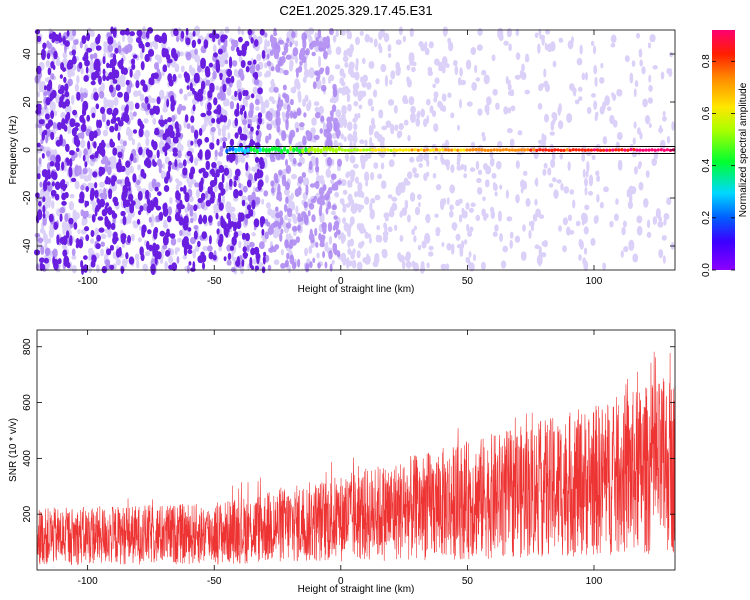 Image resolution: width=750 pixels, height=600 pixels. What do you see at coordinates (150, 151) in the screenshot?
I see `speckle-dense` at bounding box center [150, 151].